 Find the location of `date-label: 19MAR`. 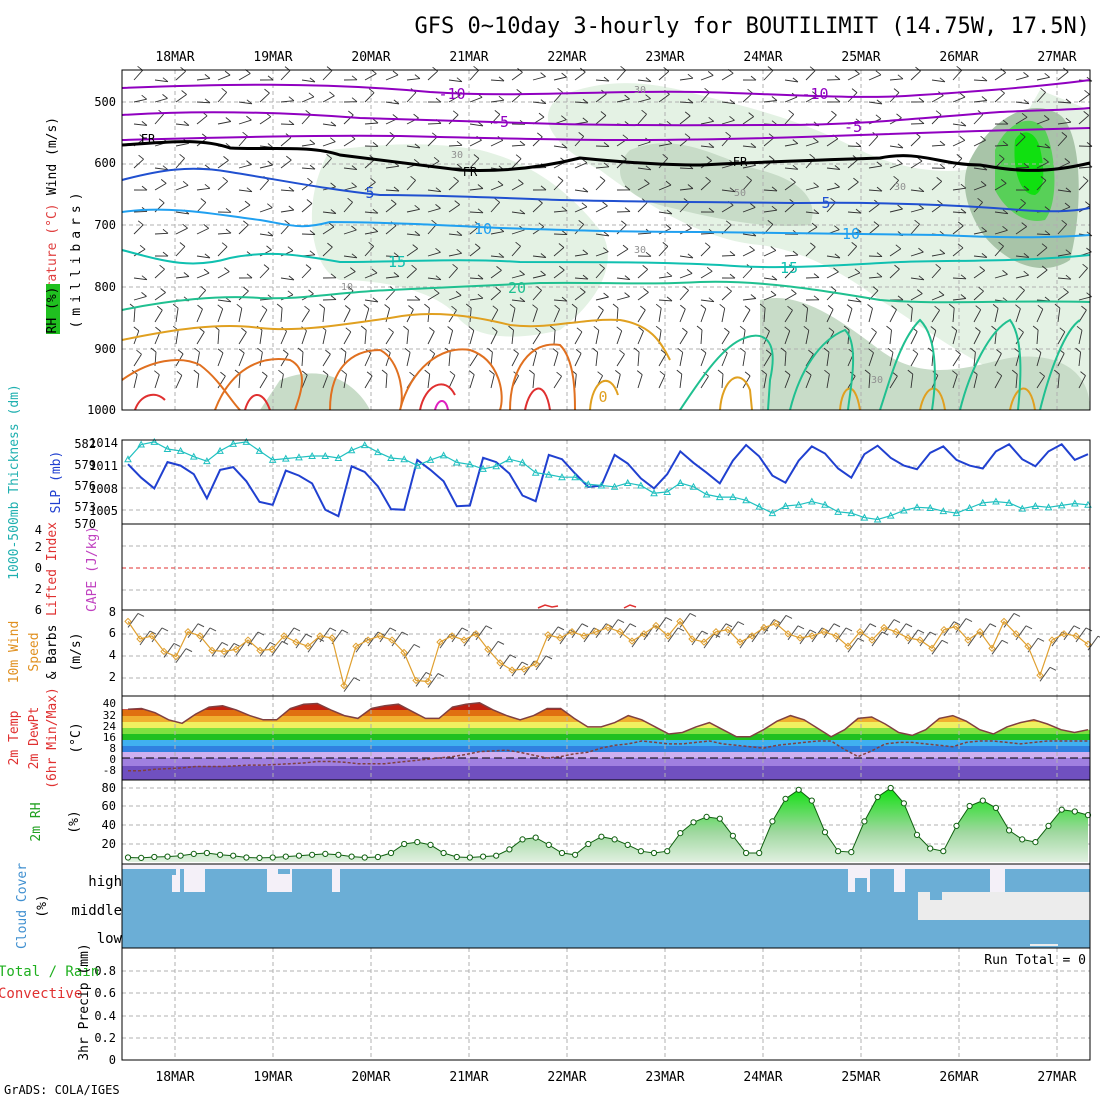

date-label: 19MAR is located at coordinates (272, 1077).